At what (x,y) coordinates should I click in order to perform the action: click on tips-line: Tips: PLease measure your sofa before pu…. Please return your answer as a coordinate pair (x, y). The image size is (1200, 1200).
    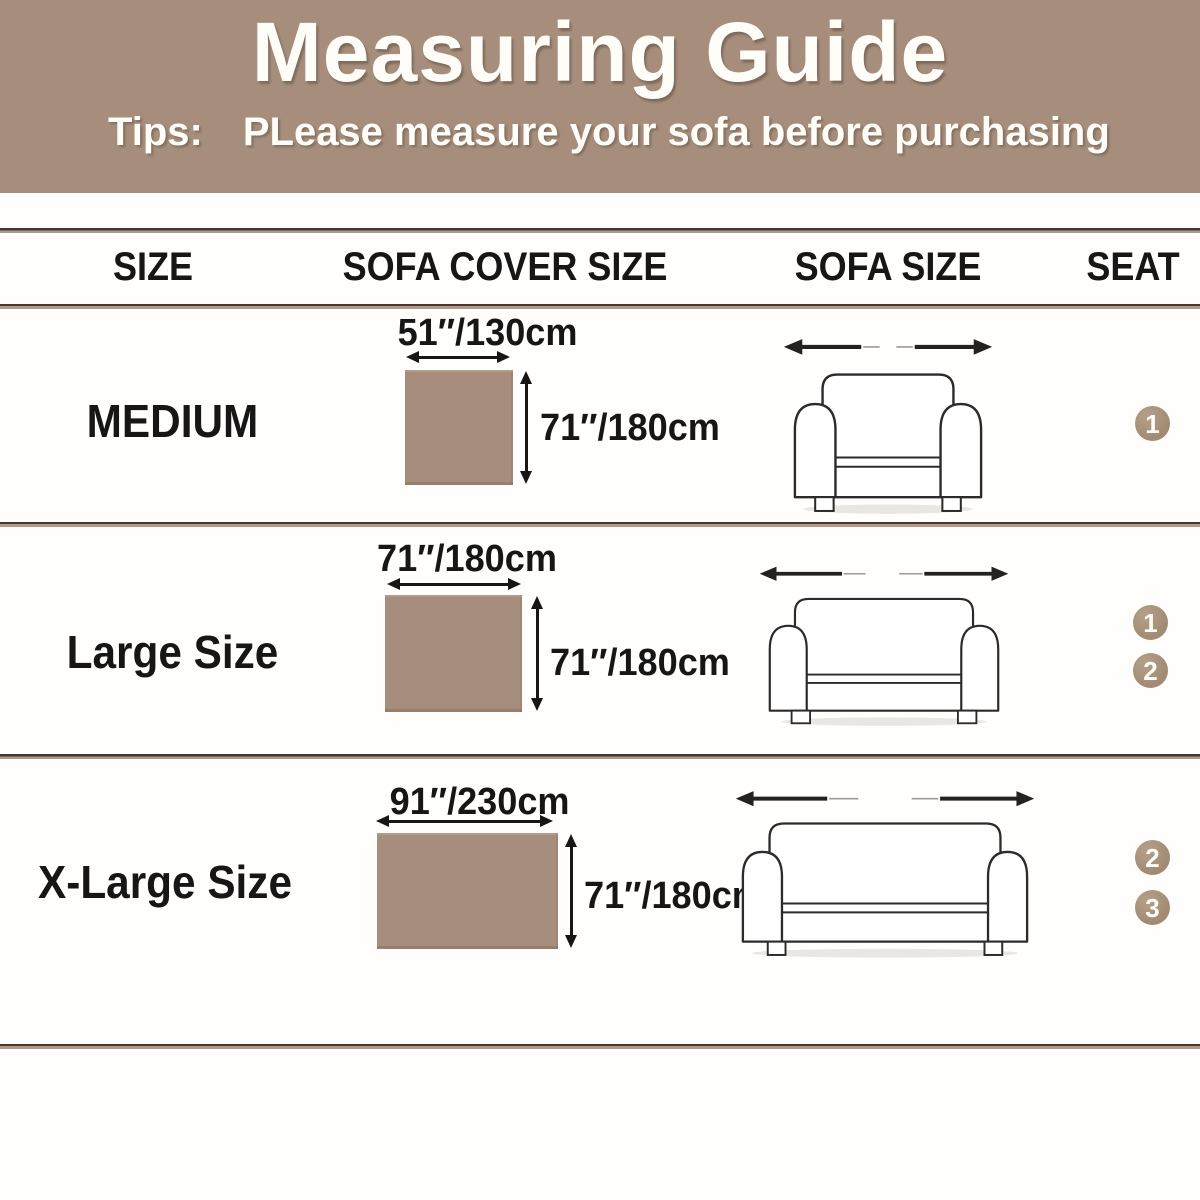
    Looking at the image, I should click on (609, 132).